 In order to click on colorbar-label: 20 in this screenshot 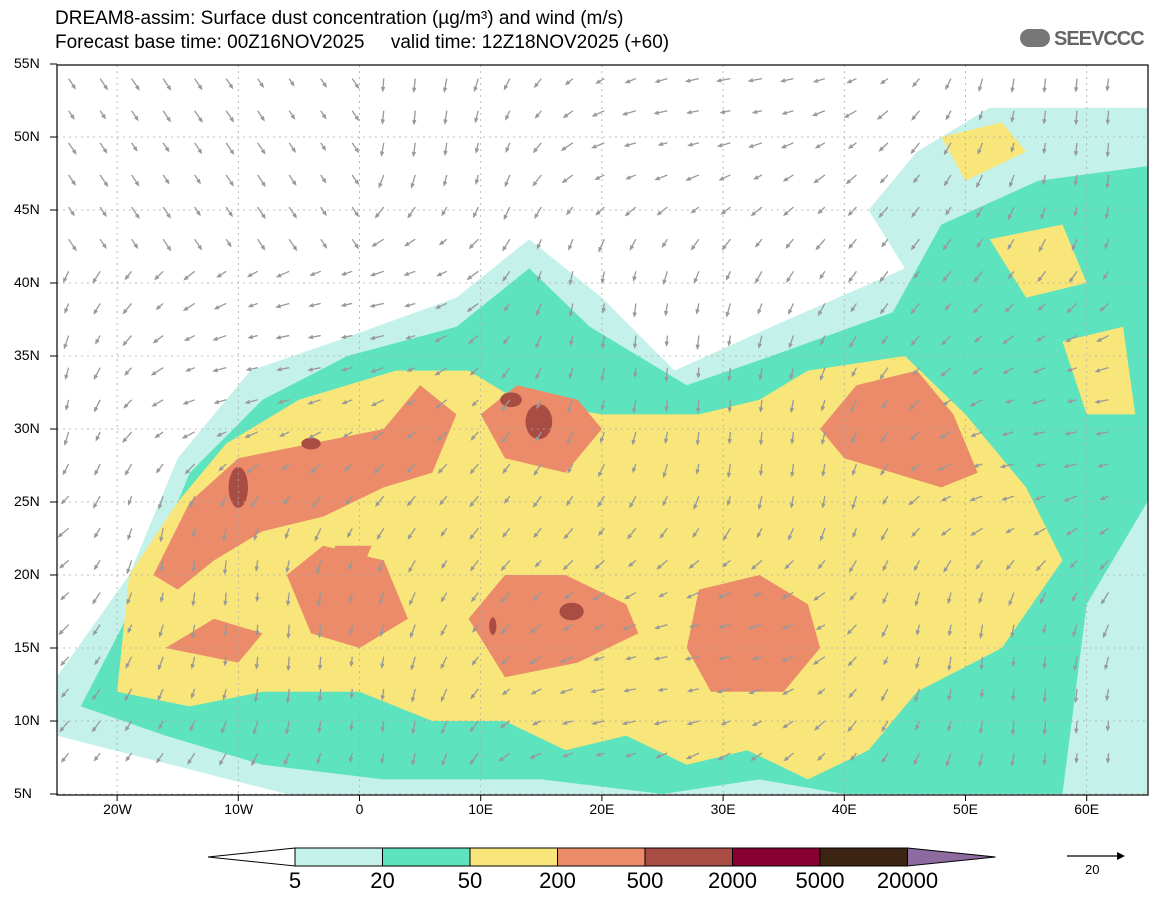, I will do `click(382, 880)`.